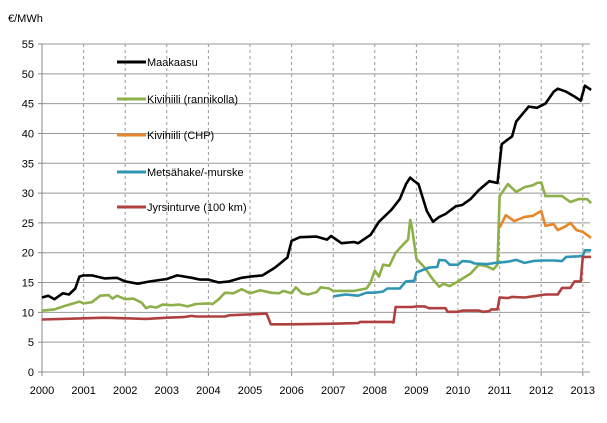 Image resolution: width=607 pixels, height=423 pixels. Describe the element at coordinates (192, 100) in the screenshot. I see `legend-label: Kivihiili (rannikolla)` at that location.